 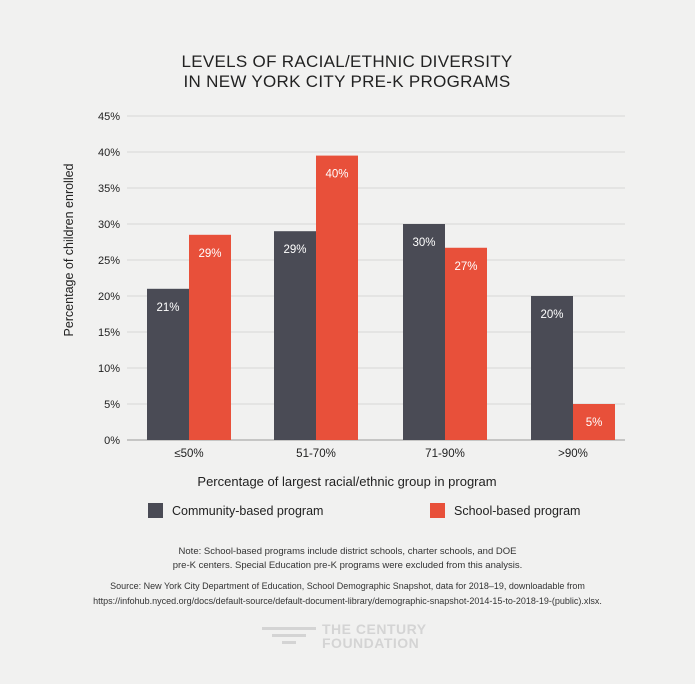 What do you see at coordinates (423, 243) in the screenshot?
I see `bar-data-label: 30%` at bounding box center [423, 243].